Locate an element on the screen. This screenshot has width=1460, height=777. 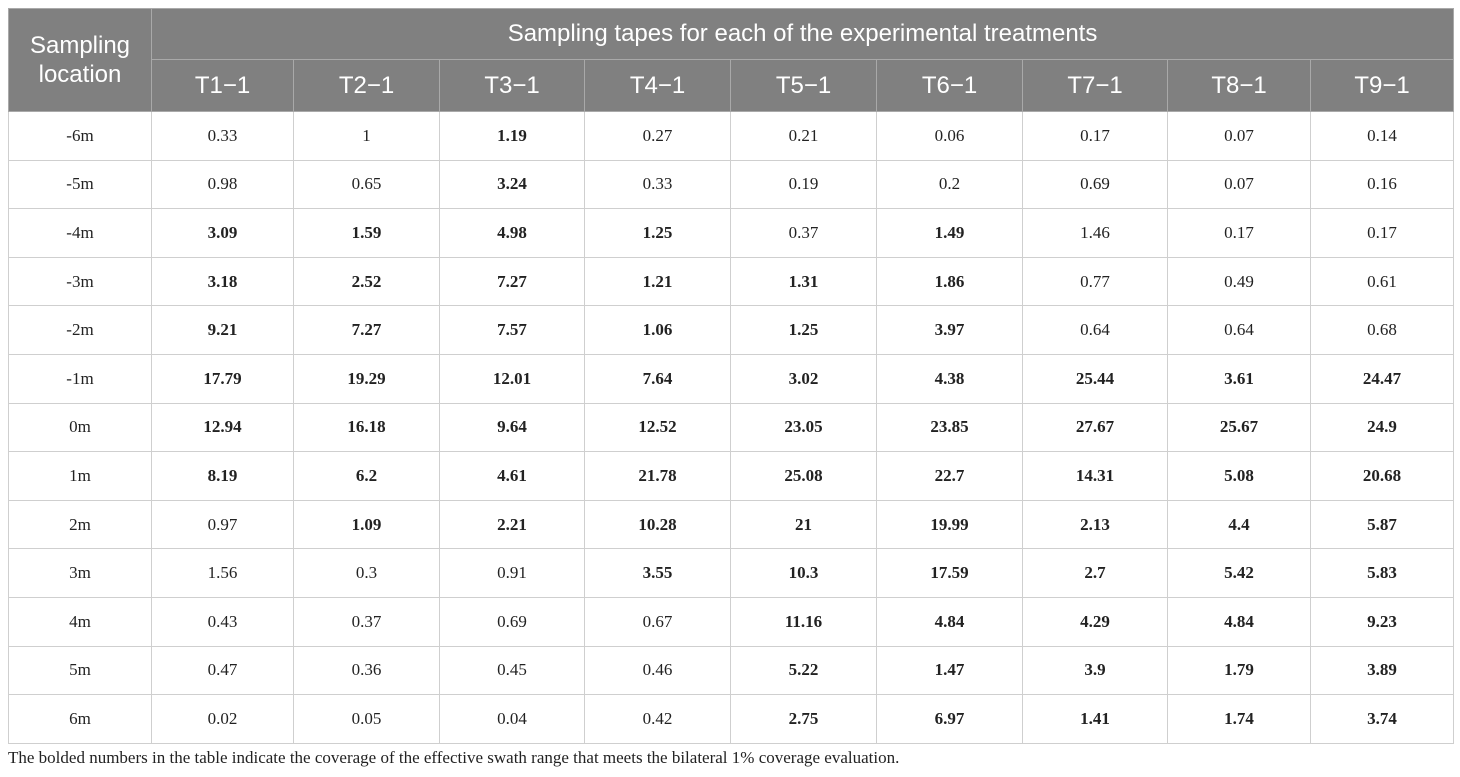
coverage-value-cell: 5.08 is located at coordinates (1239, 476).